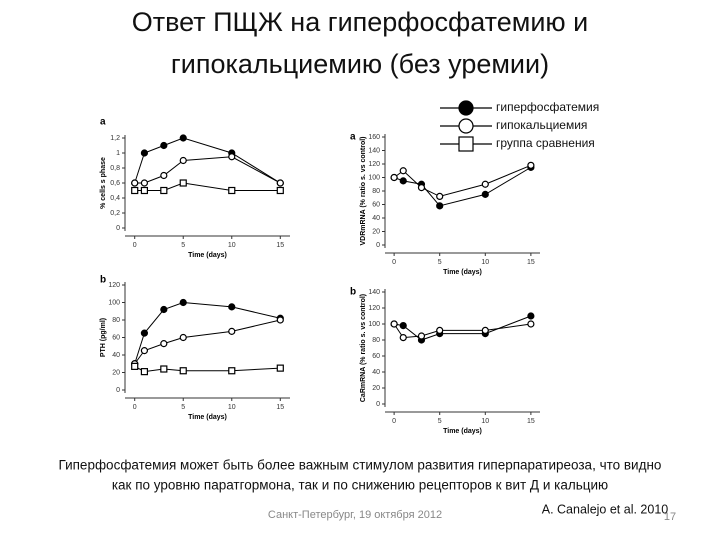 The image size is (720, 545). Describe the element at coordinates (118, 153) in the screenshot. I see `y-tick-label: 1` at that location.